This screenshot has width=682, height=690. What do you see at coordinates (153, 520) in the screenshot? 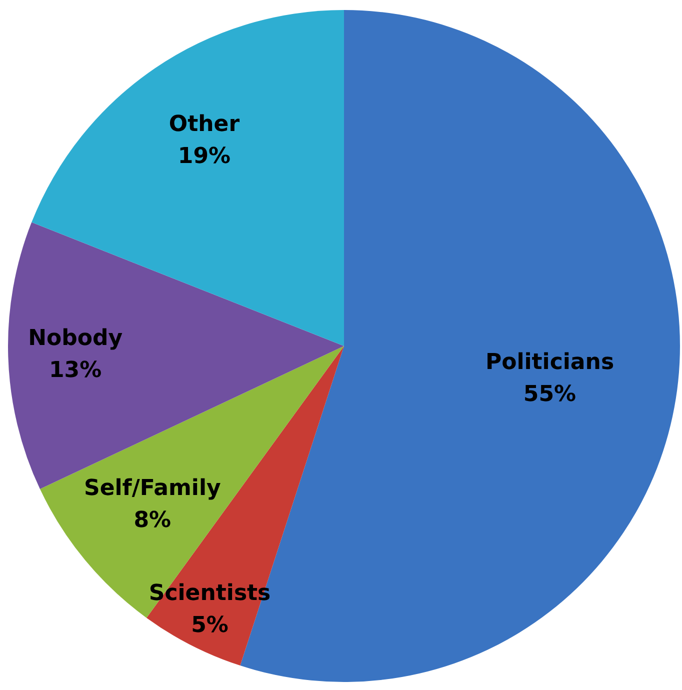
I see `data-label: 8%` at bounding box center [153, 520].